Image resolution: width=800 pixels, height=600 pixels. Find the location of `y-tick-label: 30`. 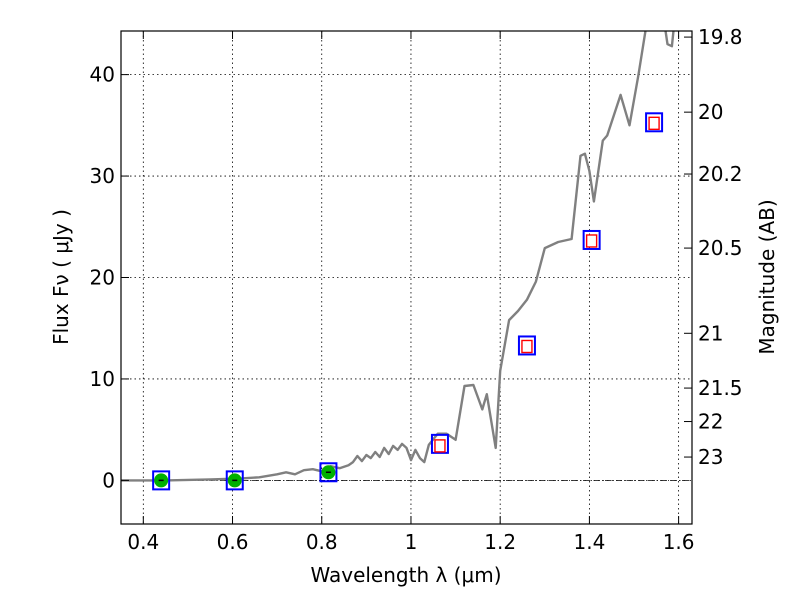

y-tick-label: 30 is located at coordinates (102, 176).